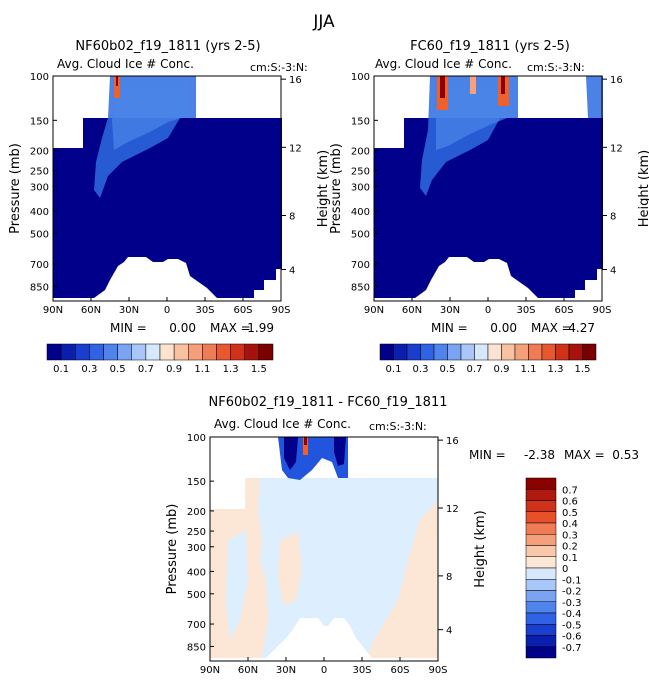  Describe the element at coordinates (319, 638) in the screenshot. I see `panel-3-surface-mask` at that location.